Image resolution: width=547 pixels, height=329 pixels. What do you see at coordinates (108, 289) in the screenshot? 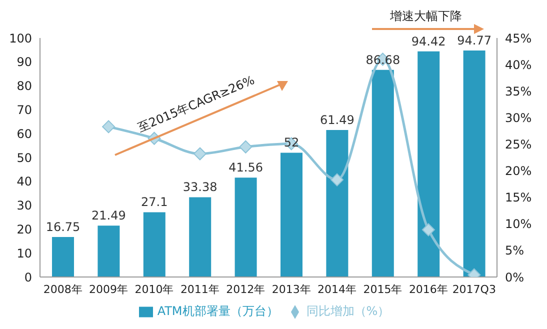
I see `x-tick-label: 2009年` at bounding box center [108, 289].